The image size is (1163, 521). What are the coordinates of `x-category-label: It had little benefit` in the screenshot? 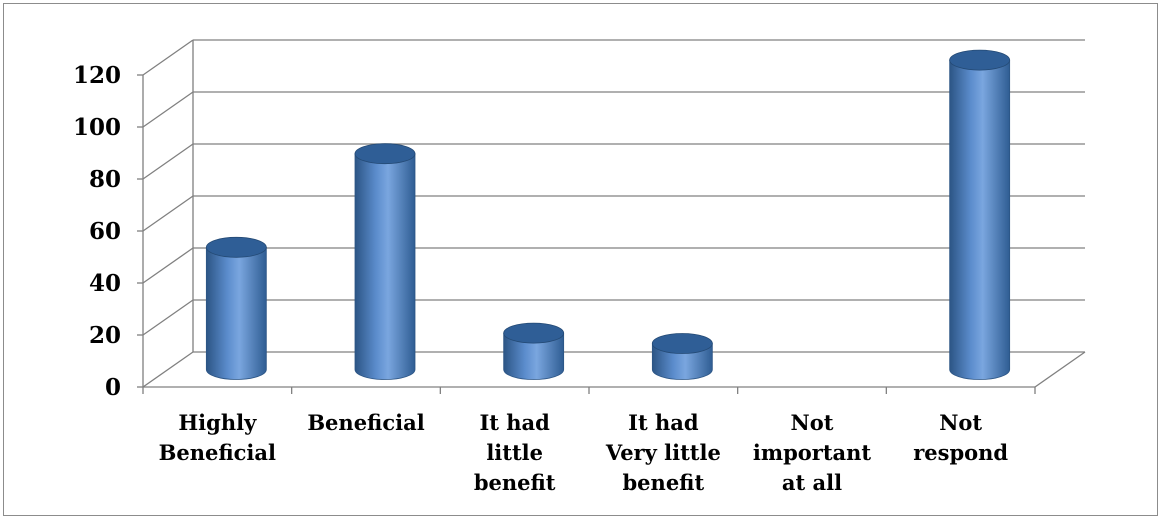 It's located at (515, 452).